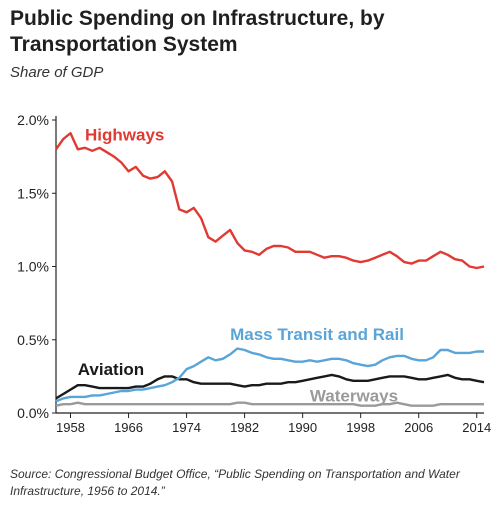 The width and height of the screenshot is (500, 510). What do you see at coordinates (33, 193) in the screenshot?
I see `y-tick-label: 1.5%` at bounding box center [33, 193].